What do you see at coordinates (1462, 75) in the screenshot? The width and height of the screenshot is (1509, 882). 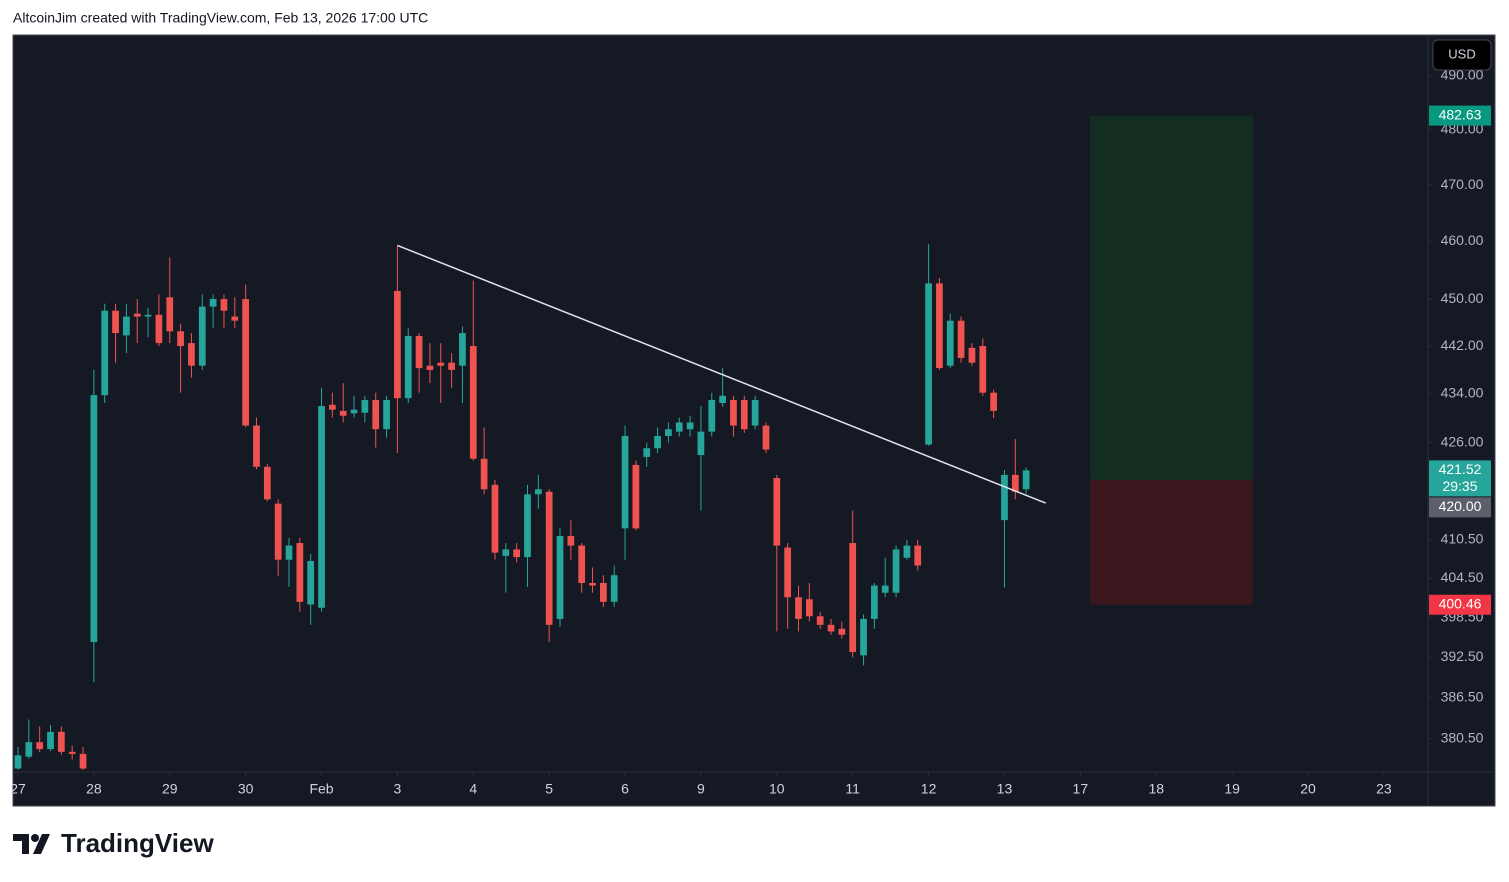 I see `y-tick-label: 490.00` at bounding box center [1462, 75].